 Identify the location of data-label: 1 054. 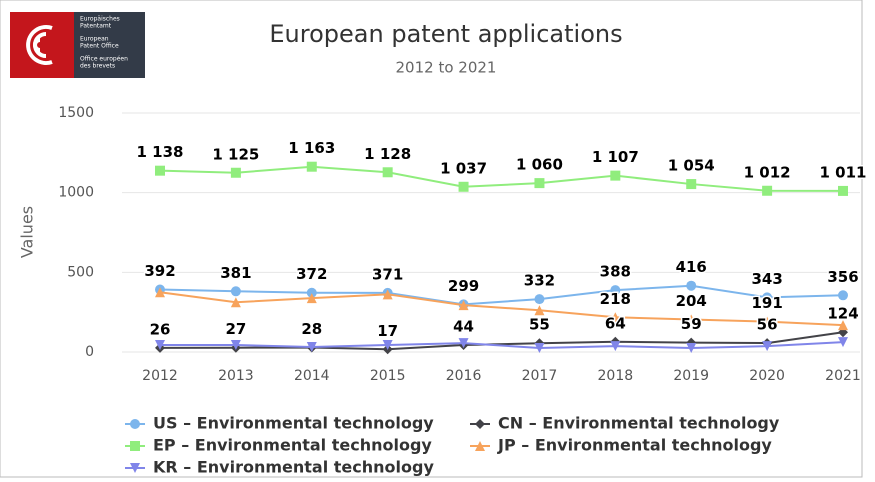
(691, 166).